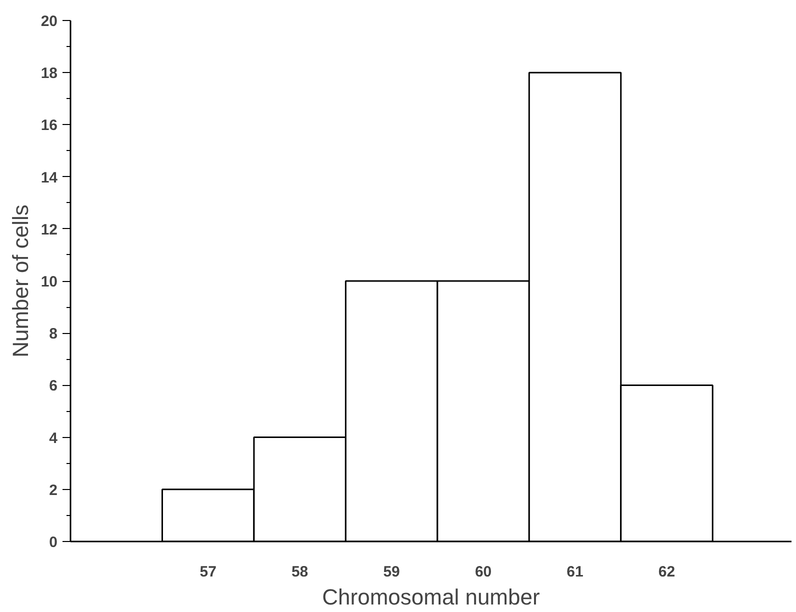 This screenshot has width=796, height=612. I want to click on x-tick-label: 58, so click(299, 572).